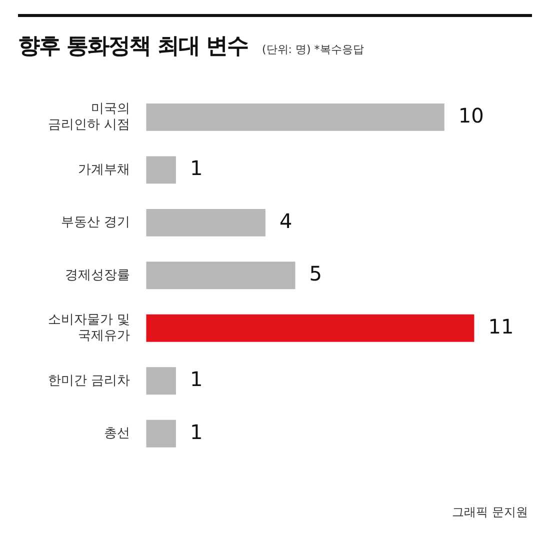 This screenshot has height=535, width=550. Describe the element at coordinates (285, 220) in the screenshot. I see `data-label: 4` at that location.